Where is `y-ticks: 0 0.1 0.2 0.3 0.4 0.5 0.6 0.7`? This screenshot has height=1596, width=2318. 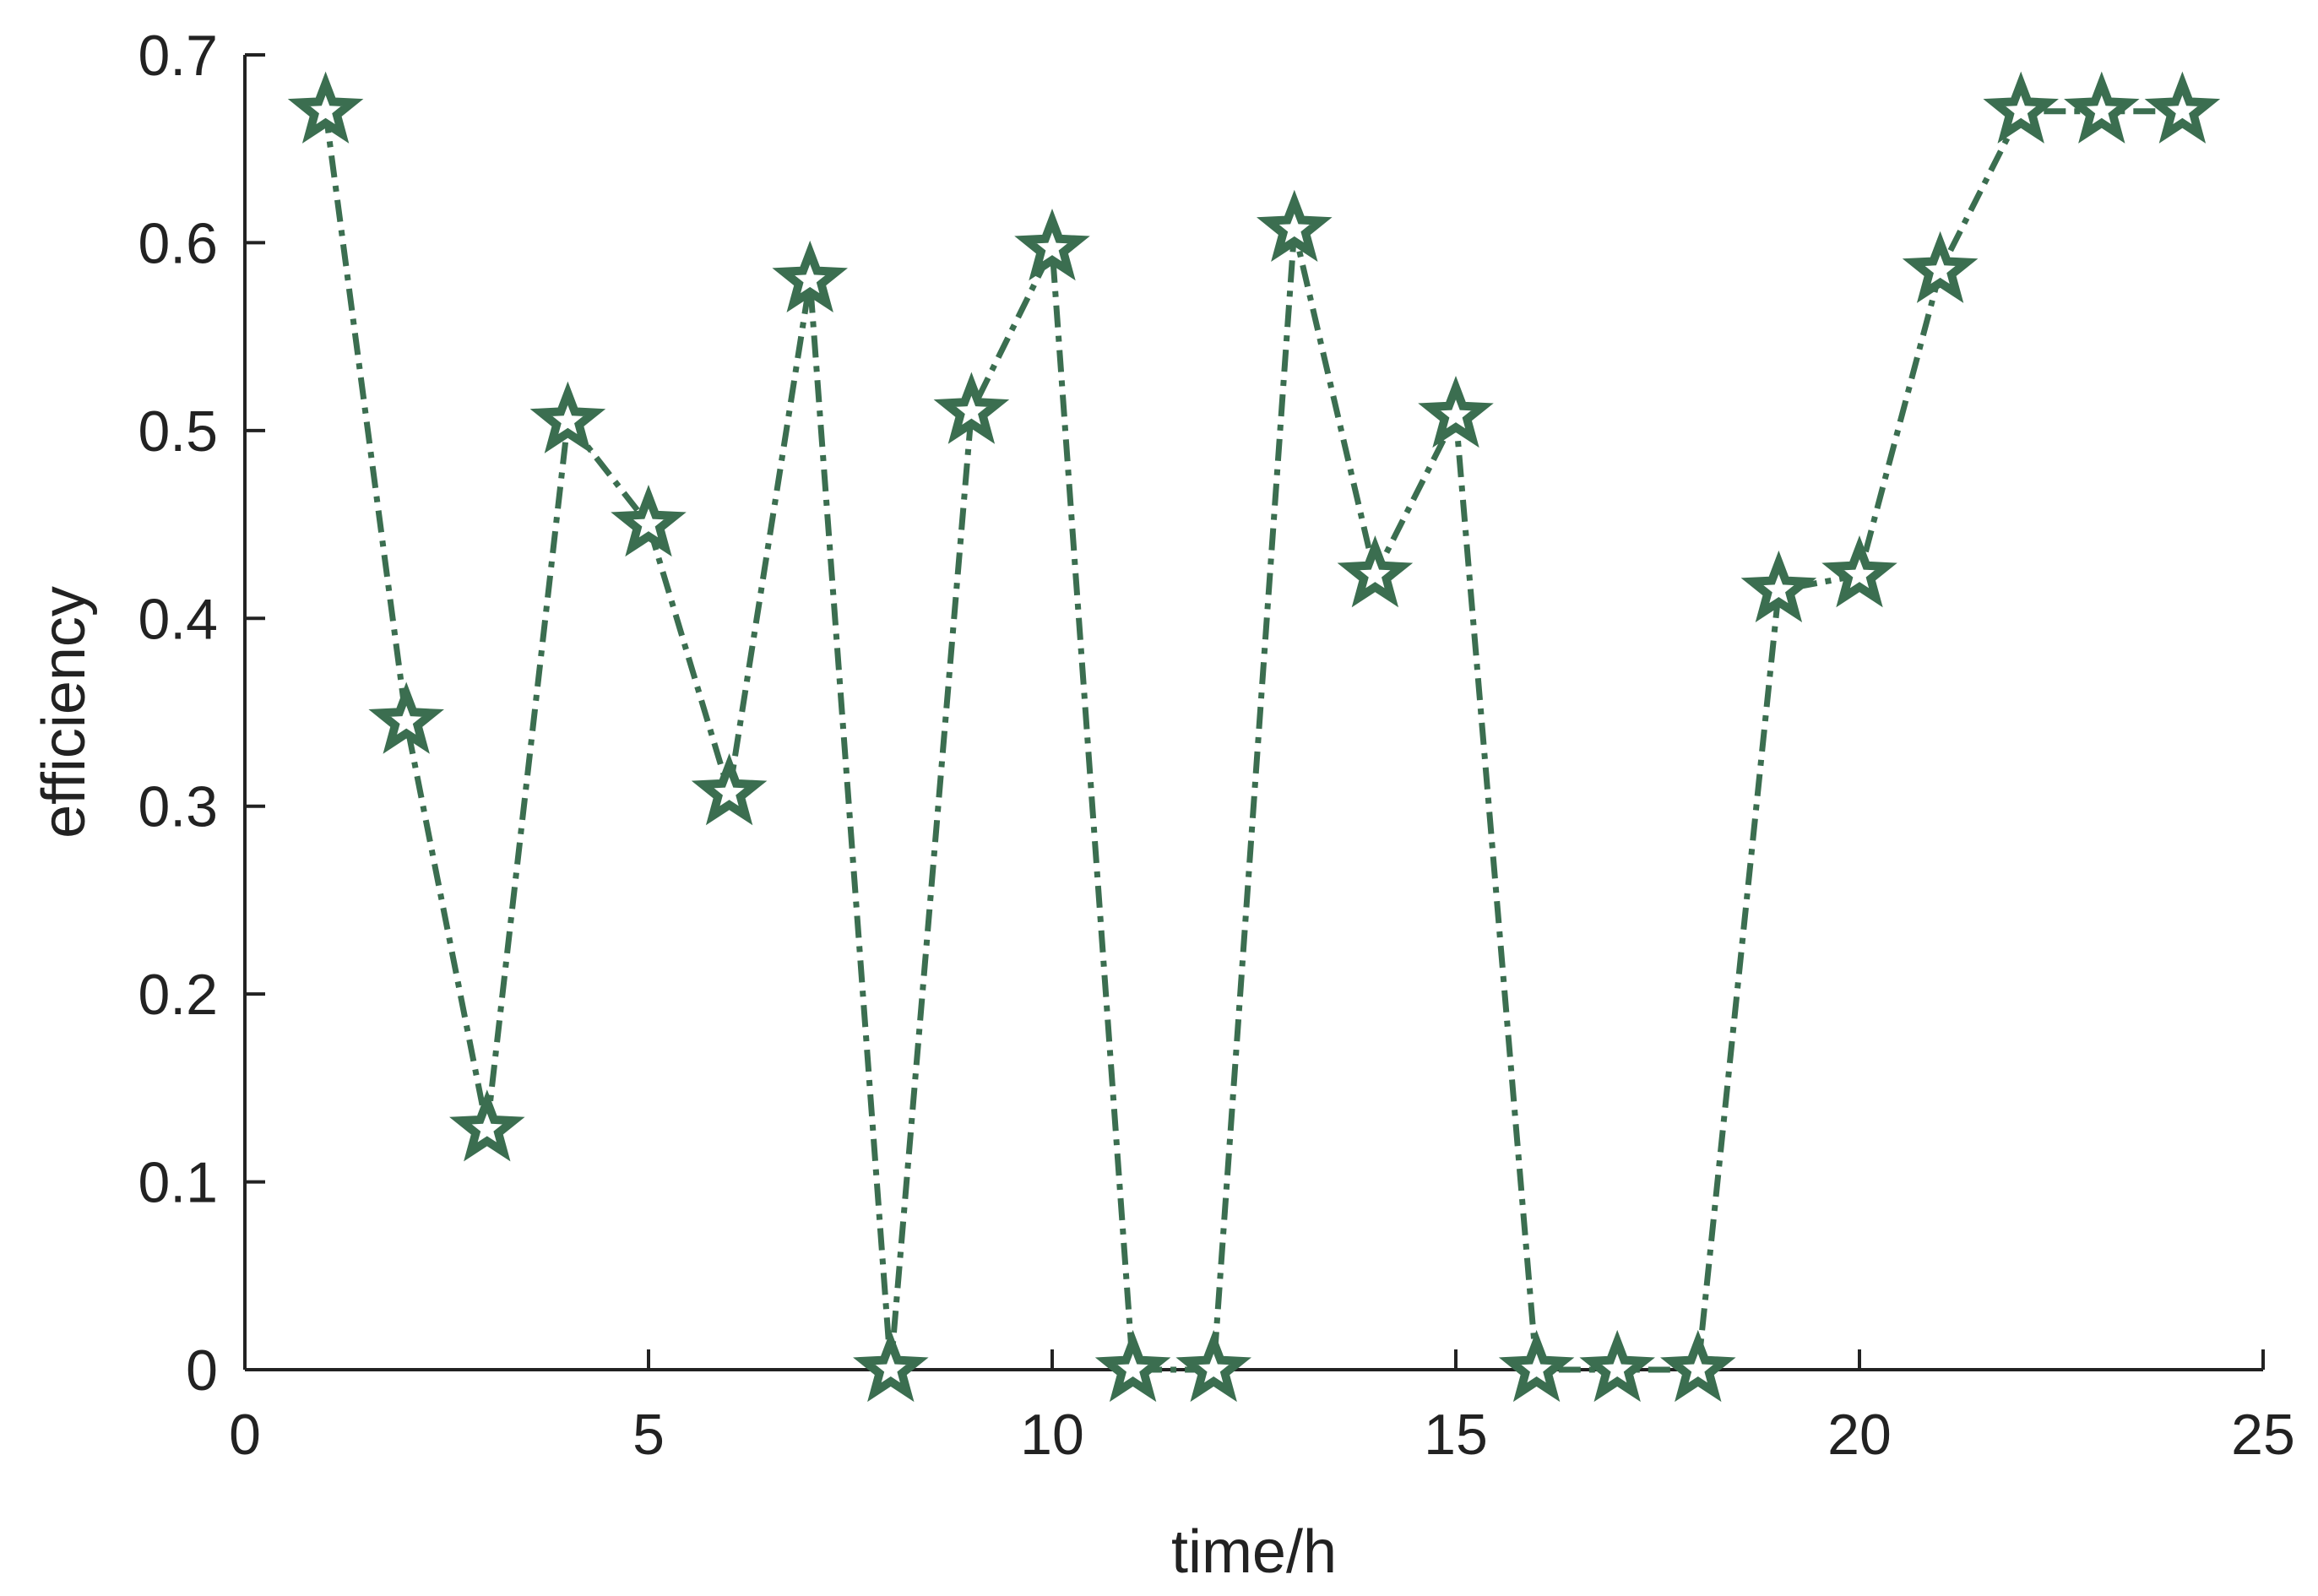 y-ticks: 0 0.1 0.2 0.3 0.4 0.5 0.6 0.7 is located at coordinates (201, 713).